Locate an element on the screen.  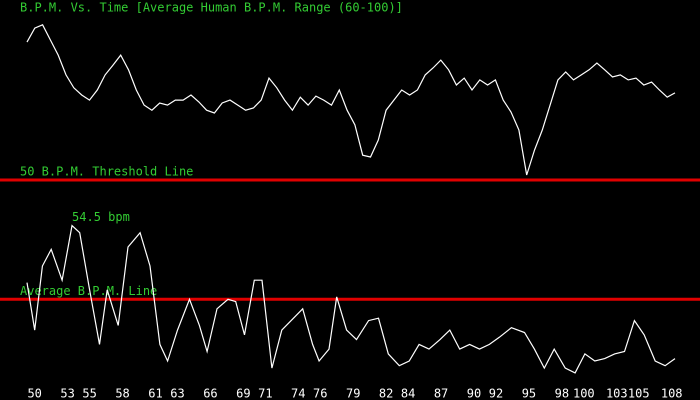
x-tick-label: 98 is located at coordinates (562, 393).